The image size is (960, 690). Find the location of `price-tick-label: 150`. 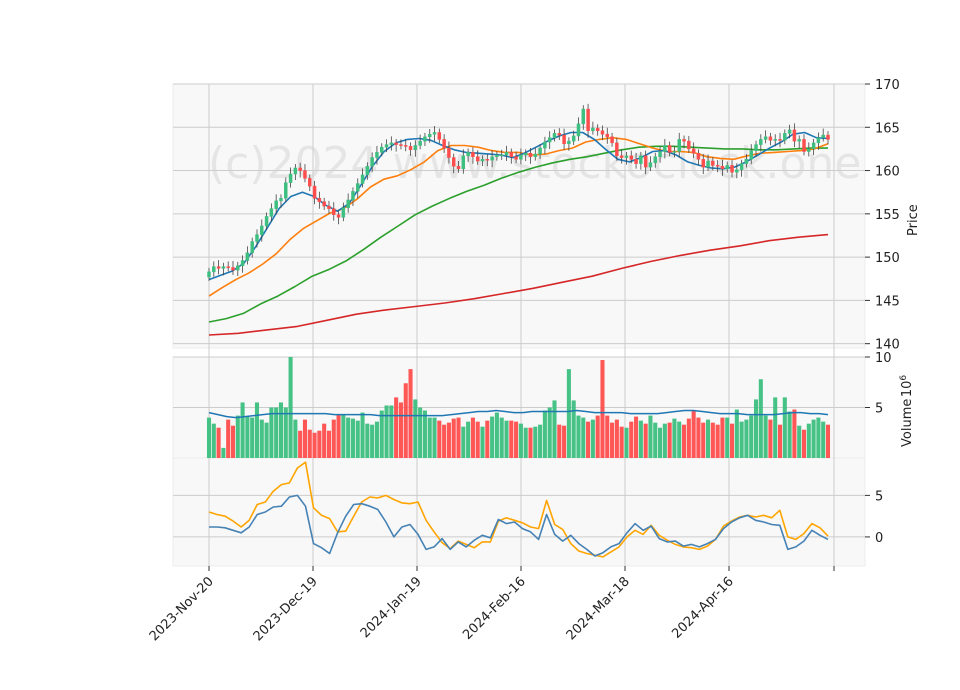

price-tick-label: 150 is located at coordinates (887, 258).